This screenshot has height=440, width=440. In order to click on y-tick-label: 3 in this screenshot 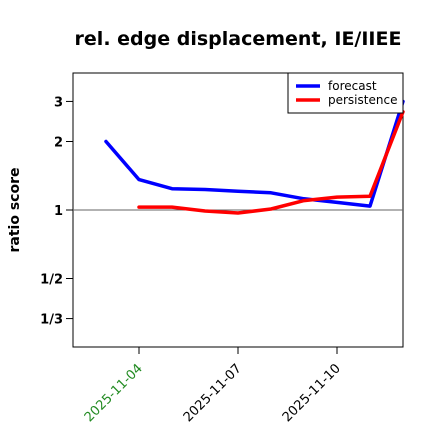, I will do `click(58, 102)`.